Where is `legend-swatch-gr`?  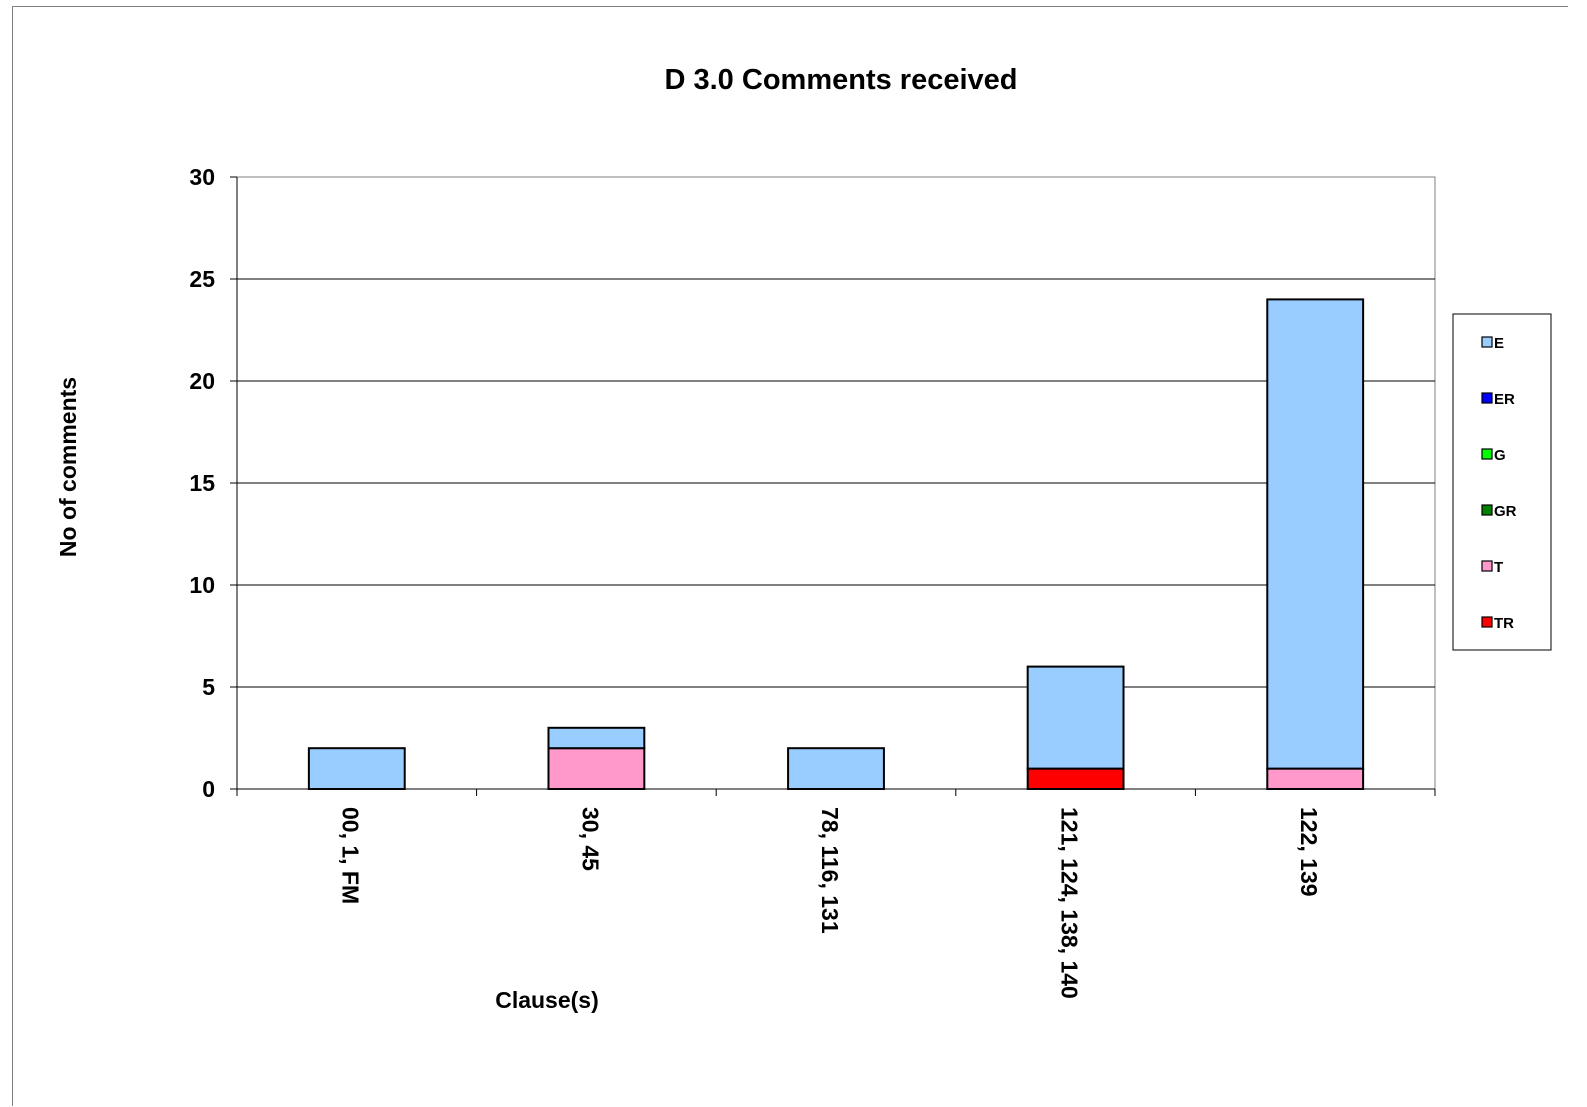
legend-swatch-gr is located at coordinates (1487, 510).